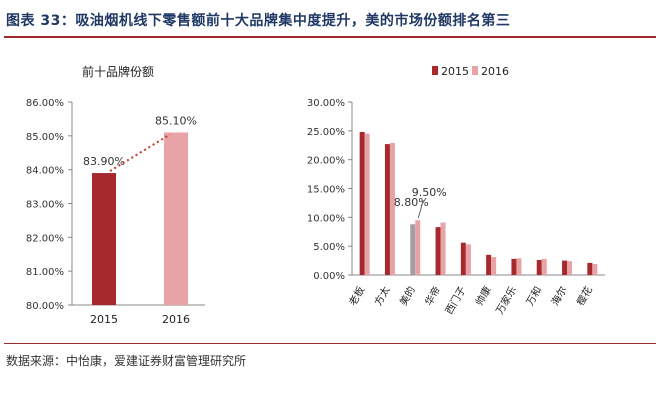 This screenshot has height=407, width=660. Describe the element at coordinates (570, 268) in the screenshot. I see `bar-海尔-2016` at that location.